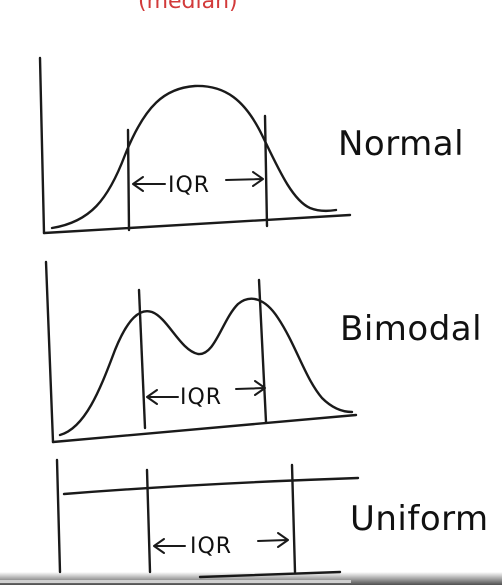 This screenshot has width=502, height=585. What do you see at coordinates (401, 144) in the screenshot?
I see `normal-distribution-label: Normal` at bounding box center [401, 144].